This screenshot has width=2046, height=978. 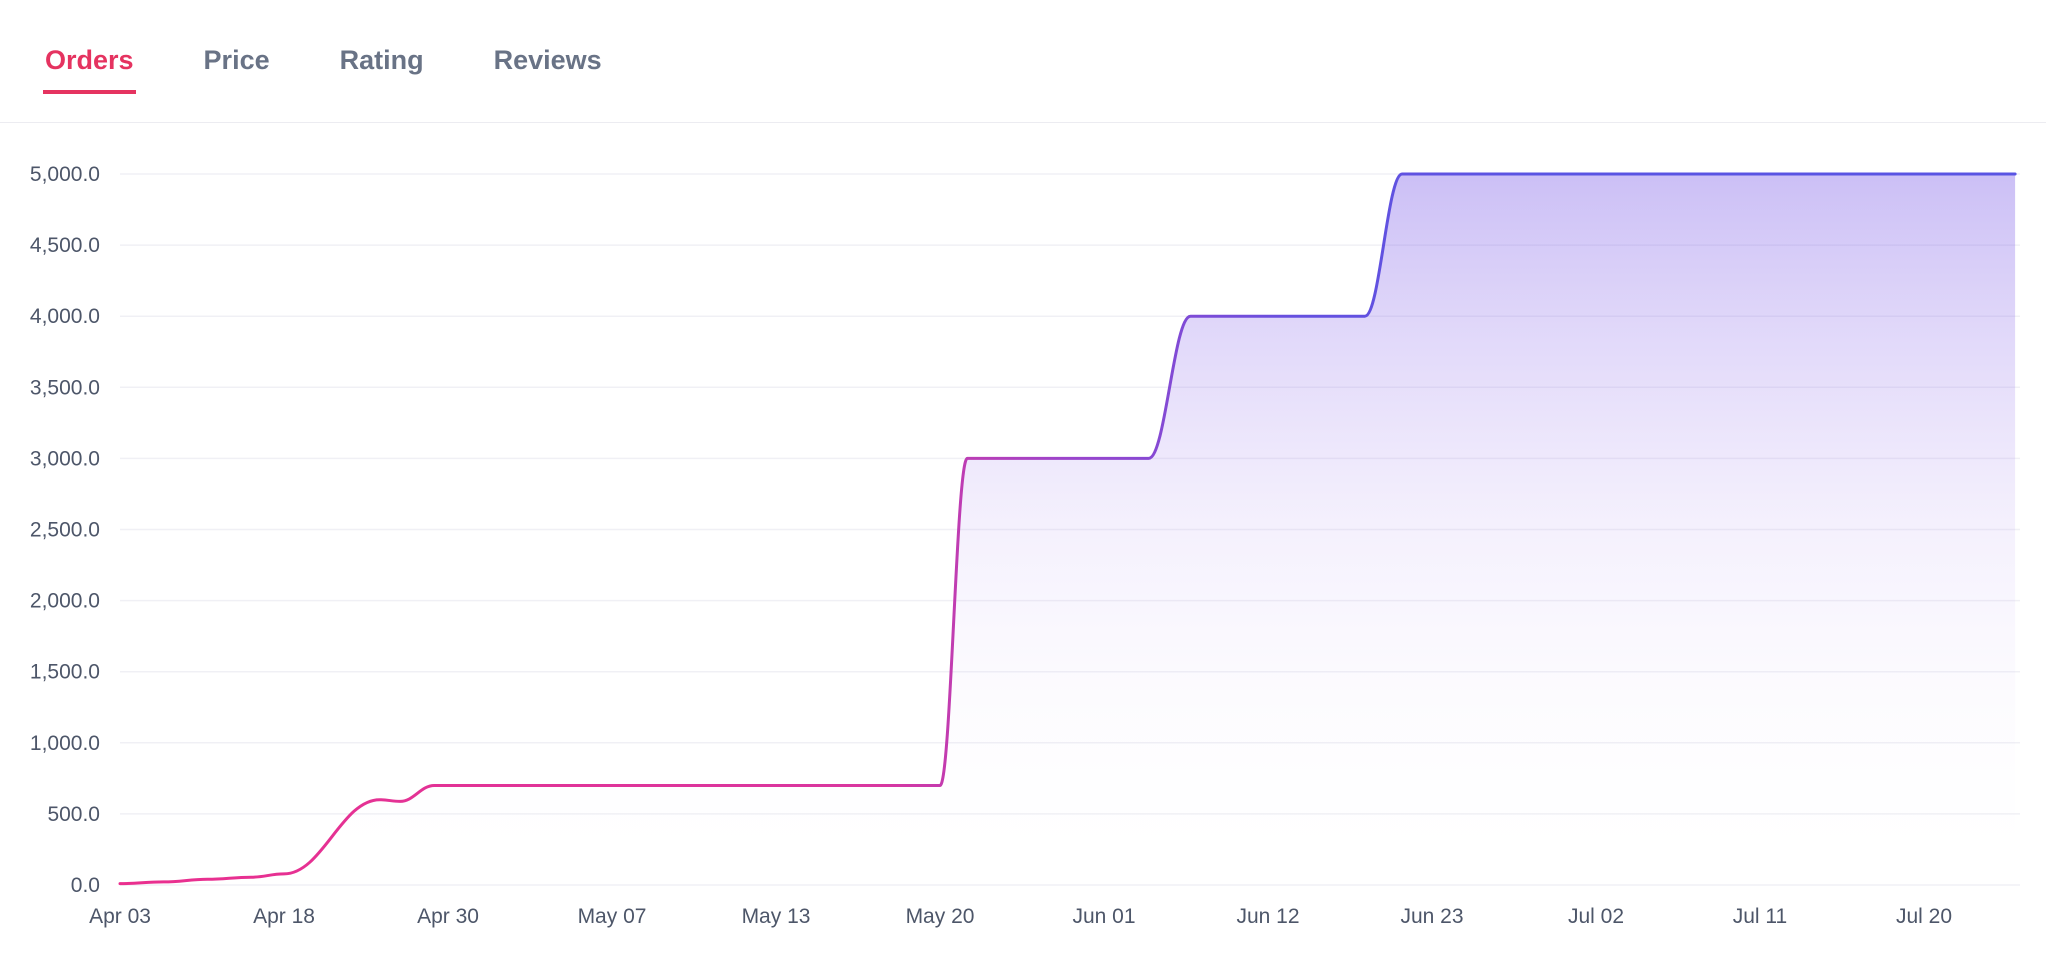 What do you see at coordinates (65, 458) in the screenshot?
I see `y-axis-label: 3,000.0` at bounding box center [65, 458].